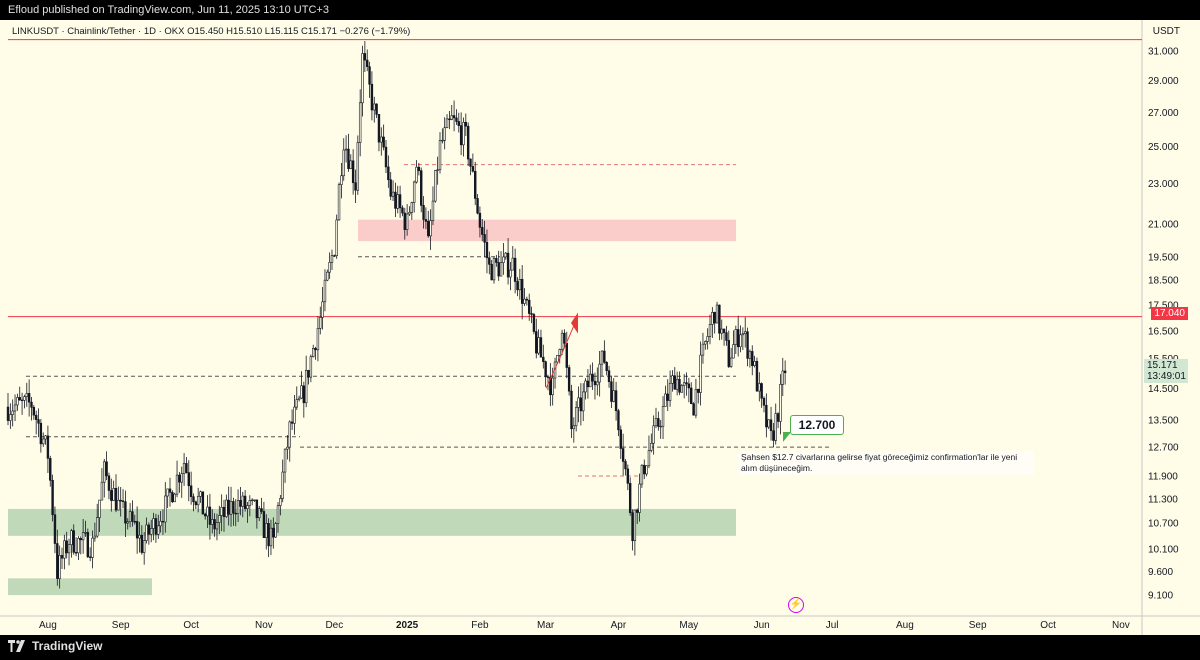 The image size is (1200, 660). I want to click on time-tick-label: Feb, so click(480, 625).